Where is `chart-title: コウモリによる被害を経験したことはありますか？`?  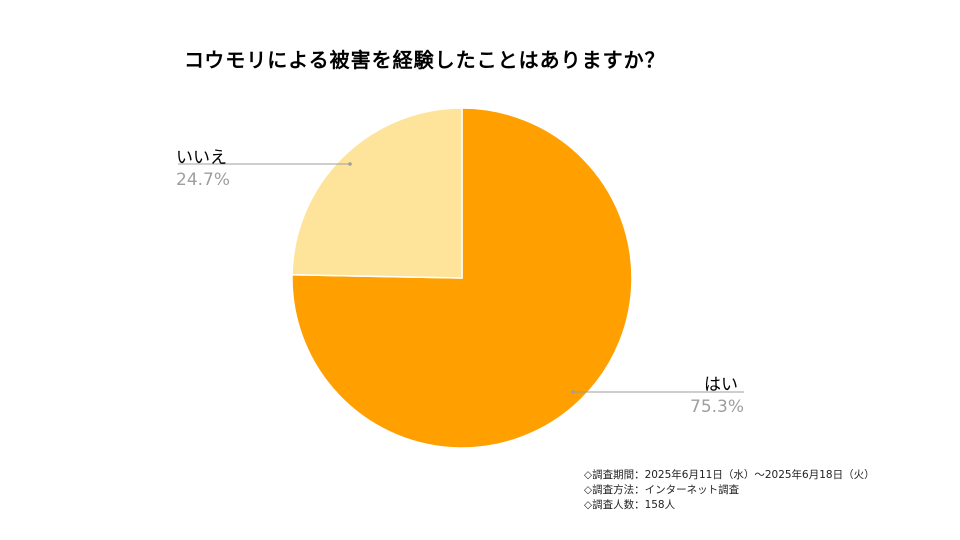 chart-title: コウモリによる被害を経験したことはありますか？ is located at coordinates (425, 60).